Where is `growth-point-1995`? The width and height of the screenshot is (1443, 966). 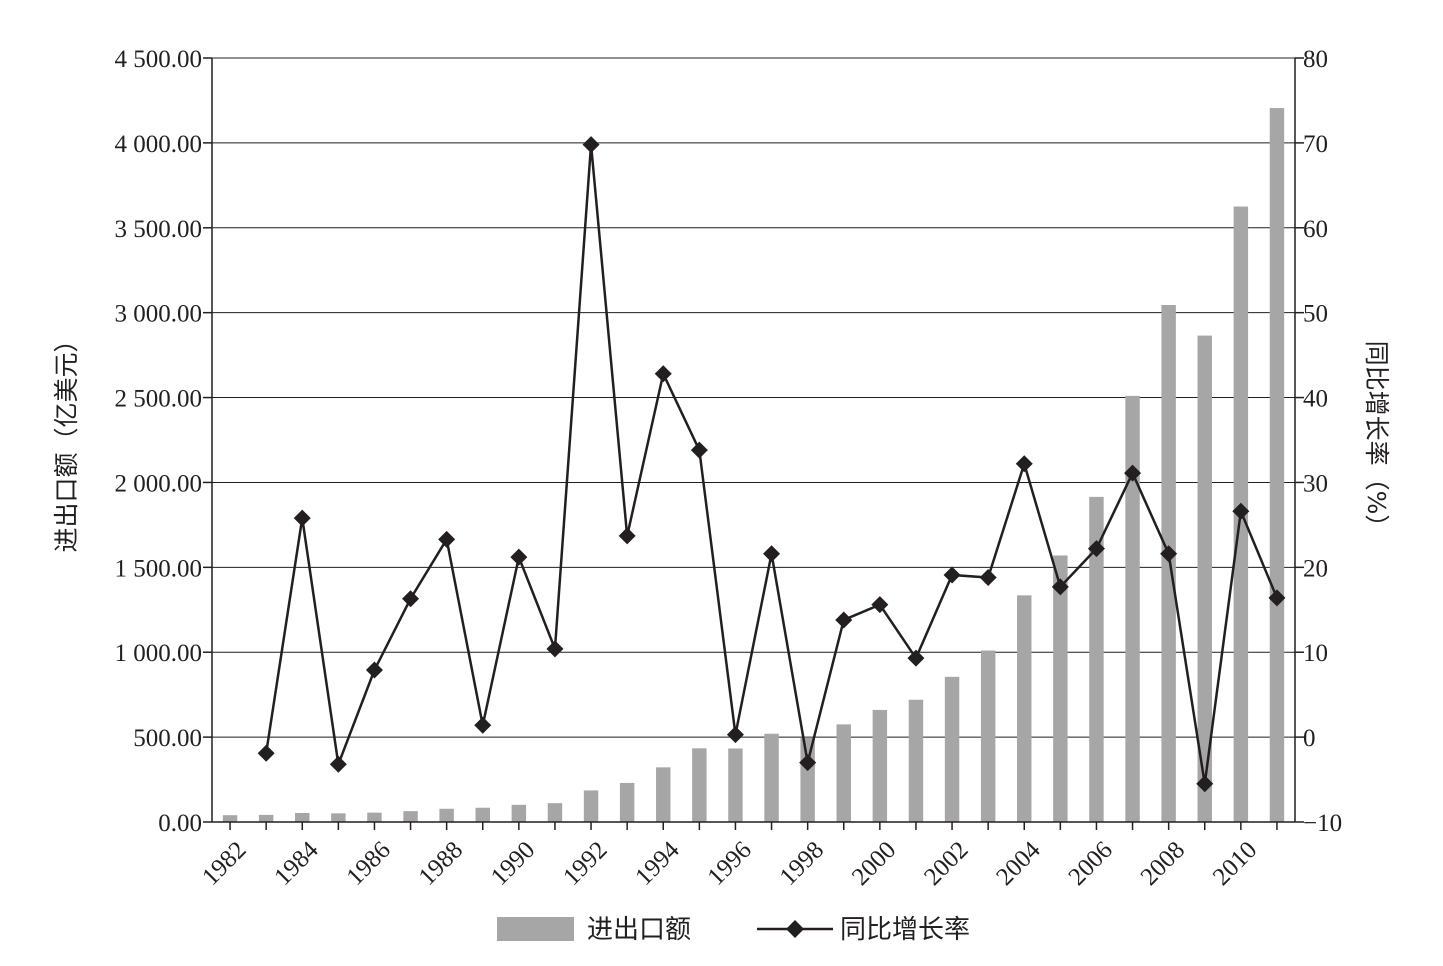
growth-point-1995 is located at coordinates (699, 450).